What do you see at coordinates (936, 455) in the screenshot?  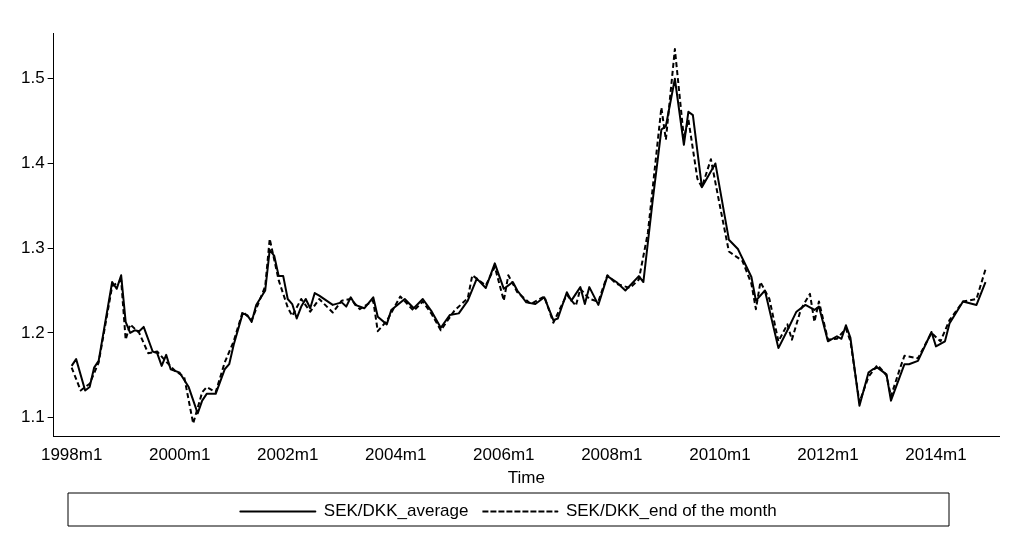 I see `x-tick-label: 2014m1` at bounding box center [936, 455].